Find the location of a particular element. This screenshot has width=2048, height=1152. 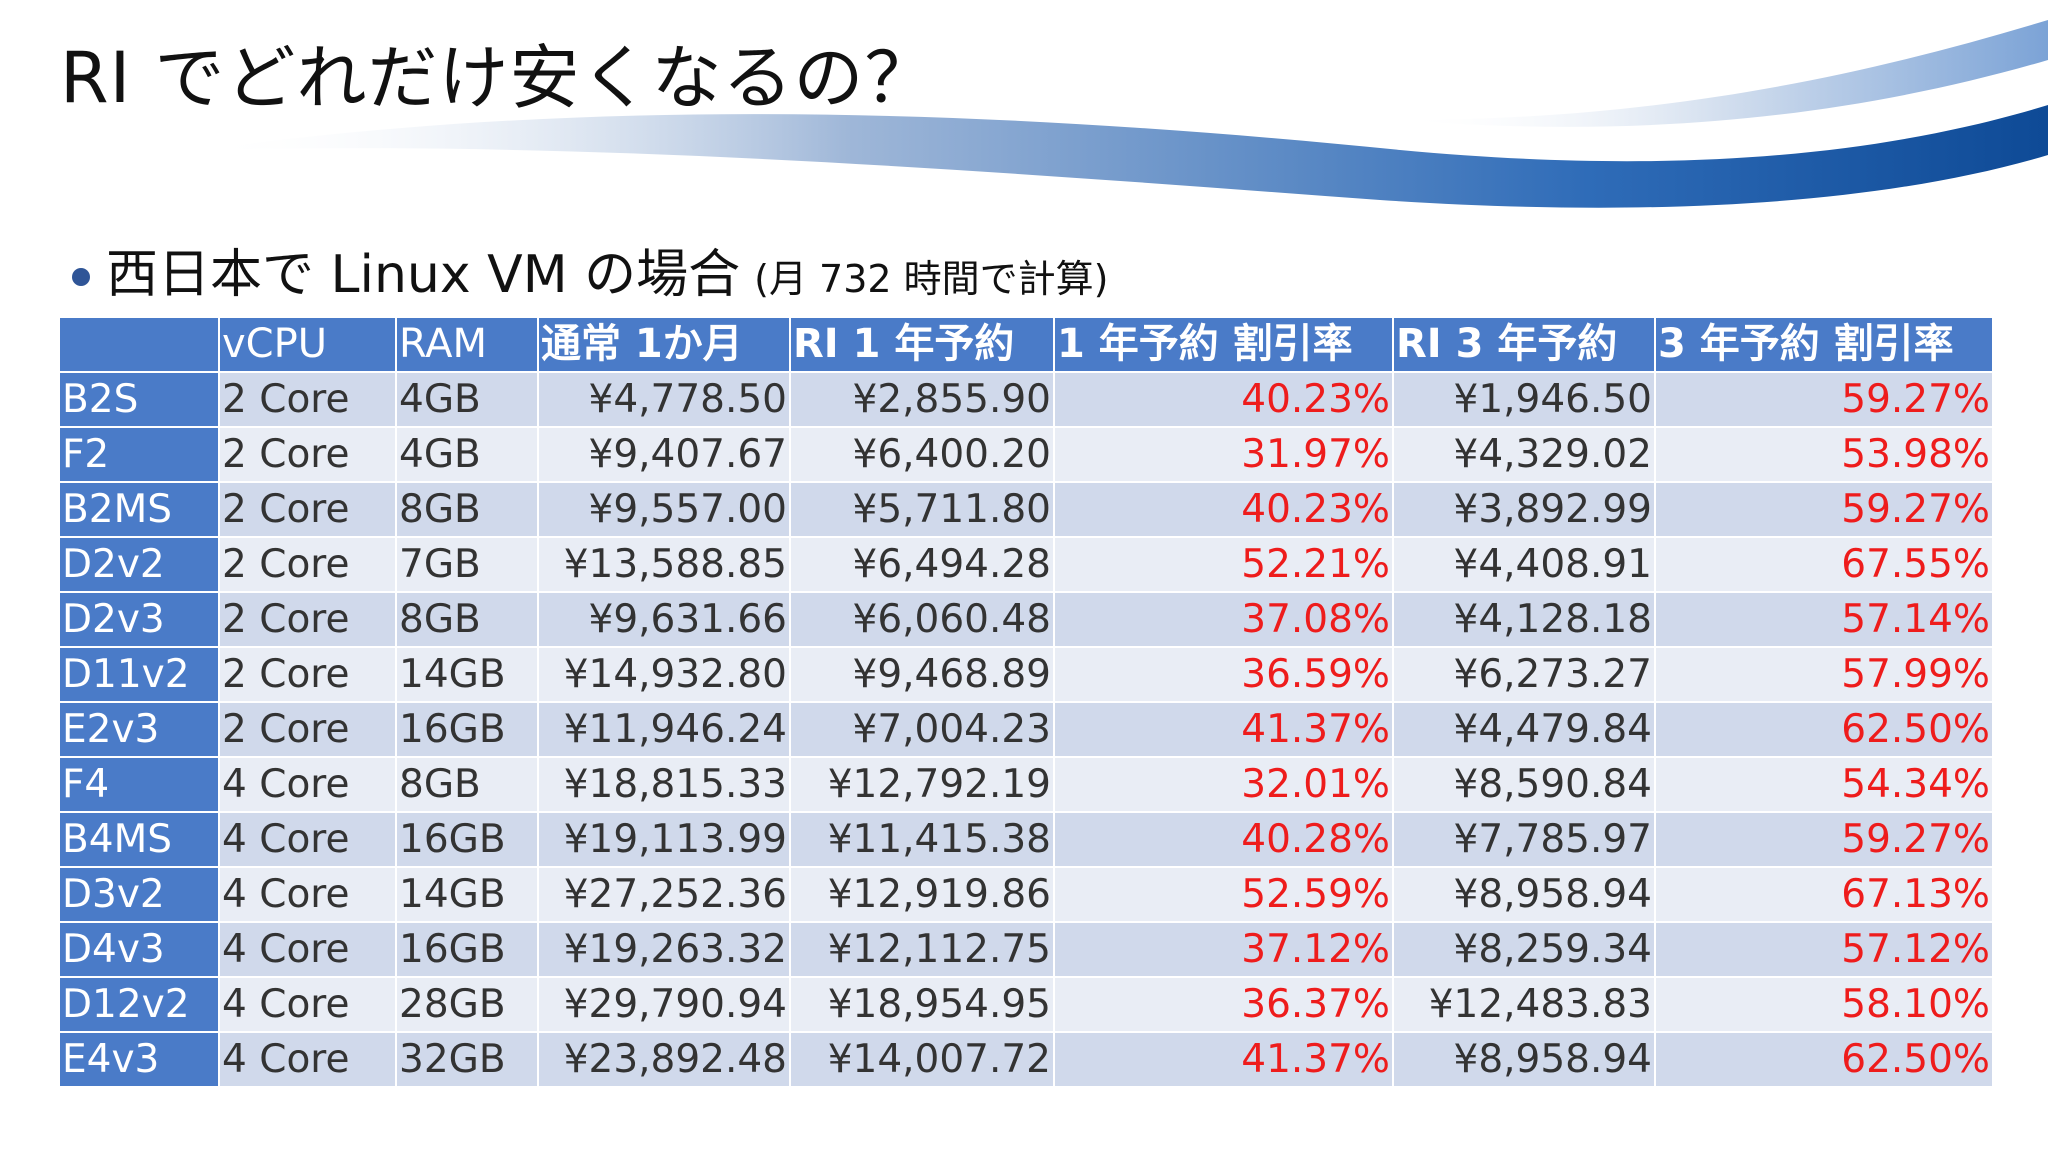

regular-price-cell: ¥4,778.50 is located at coordinates (664, 399).